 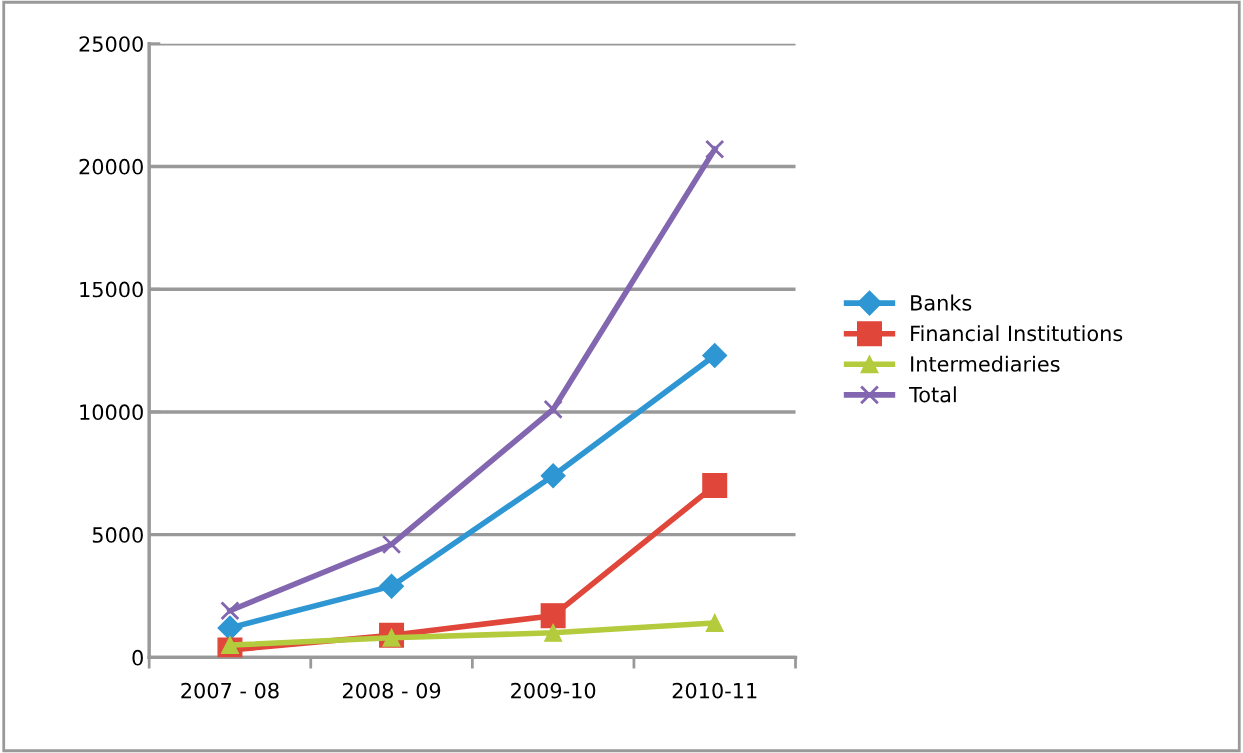 I want to click on y-tick-label: 20000, so click(x=111, y=166).